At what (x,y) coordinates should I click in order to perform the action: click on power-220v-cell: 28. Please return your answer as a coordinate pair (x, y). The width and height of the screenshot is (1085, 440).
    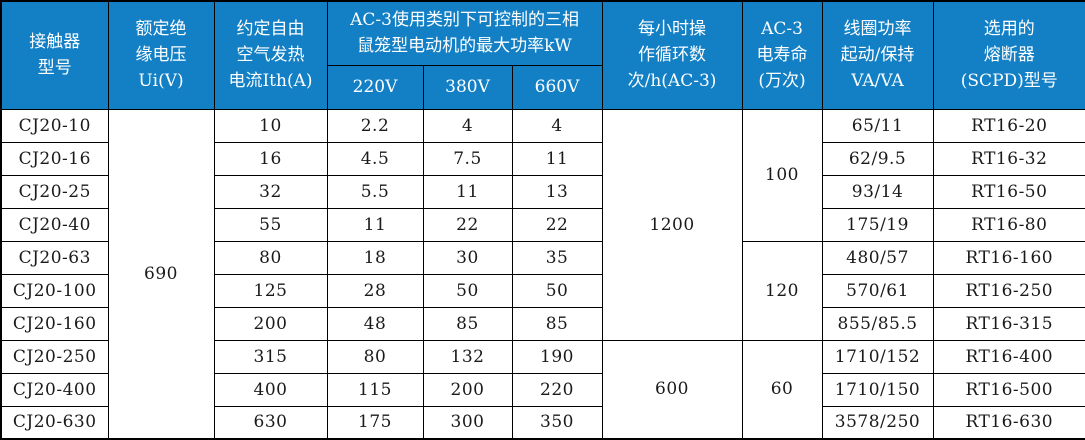
    Looking at the image, I should click on (375, 290).